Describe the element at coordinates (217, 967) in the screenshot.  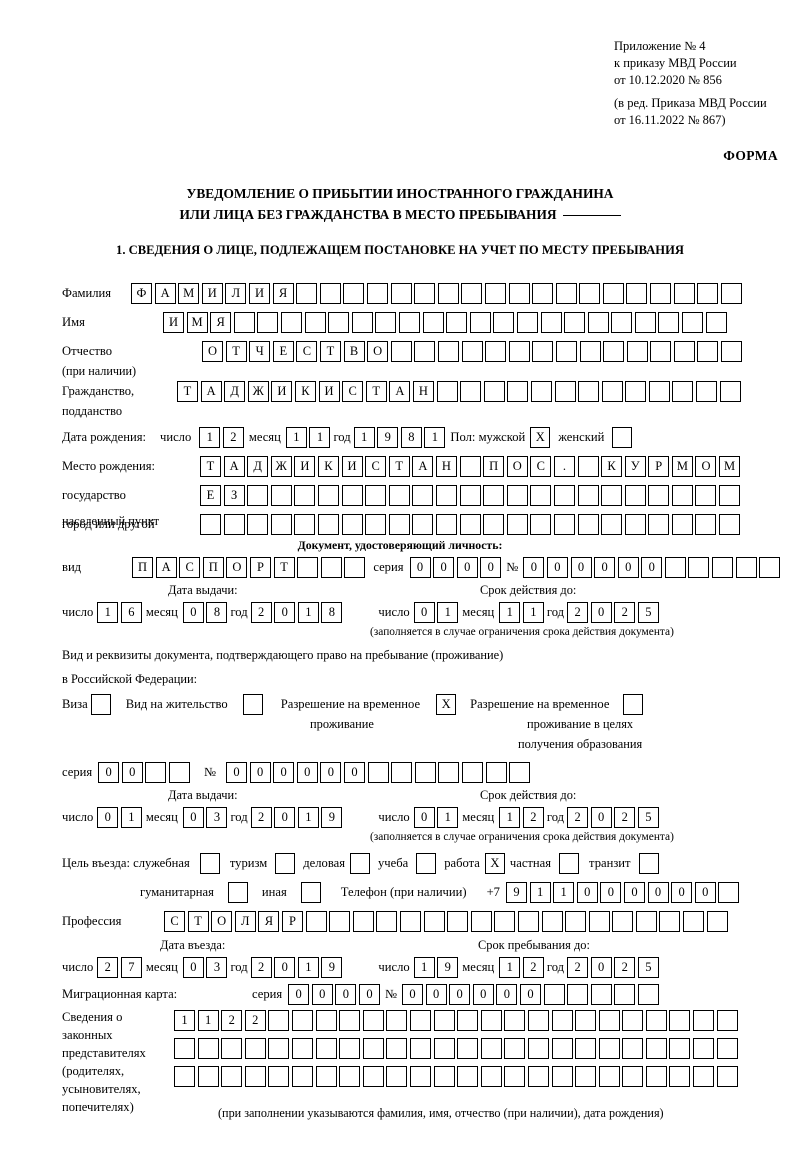
I see `digit-cell: 3` at that location.